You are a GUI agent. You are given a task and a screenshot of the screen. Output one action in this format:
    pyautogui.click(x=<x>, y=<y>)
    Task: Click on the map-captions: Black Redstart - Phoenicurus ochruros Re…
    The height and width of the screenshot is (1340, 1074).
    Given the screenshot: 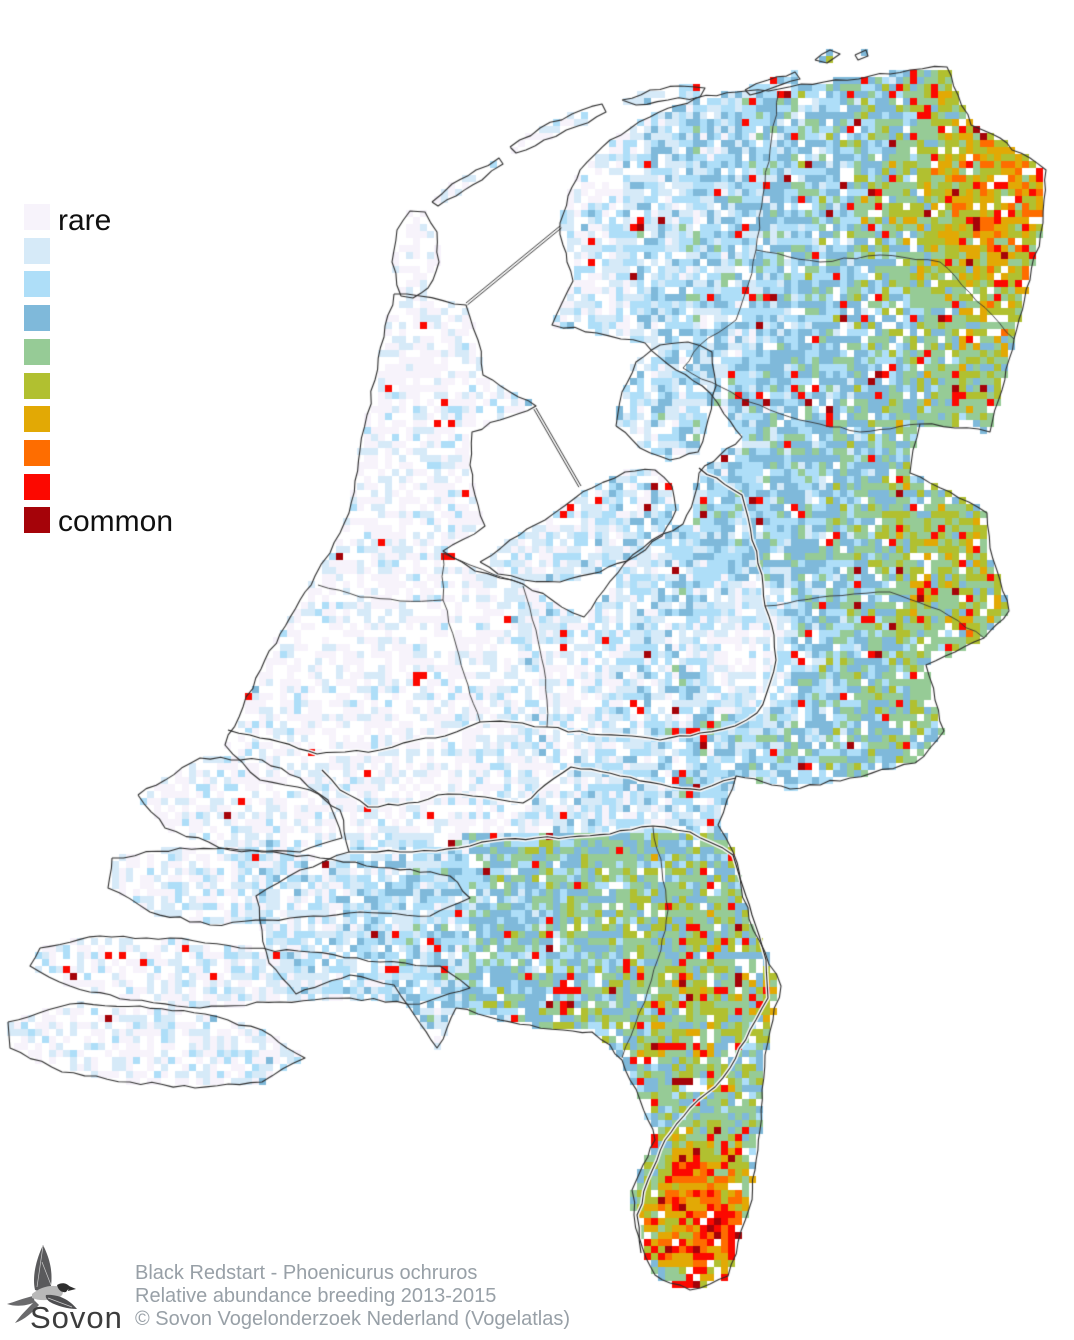 What is the action you would take?
    pyautogui.click(x=352, y=1296)
    